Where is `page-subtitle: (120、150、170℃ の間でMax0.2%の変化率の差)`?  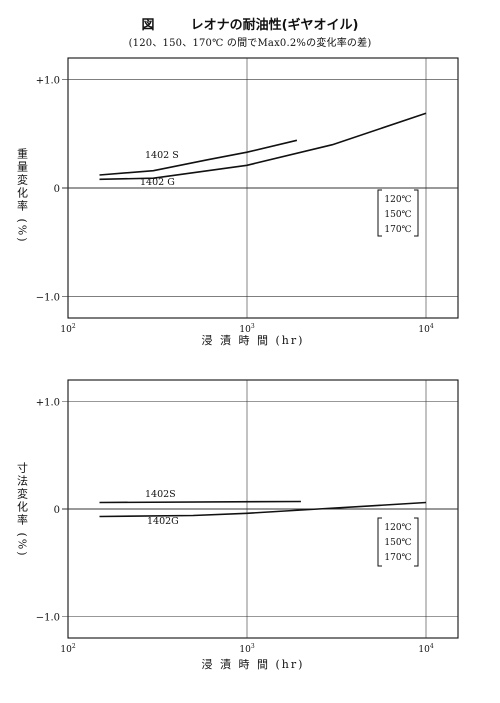 page-subtitle: (120、150、170℃ の間でMax0.2%の変化率の差) is located at coordinates (250, 43).